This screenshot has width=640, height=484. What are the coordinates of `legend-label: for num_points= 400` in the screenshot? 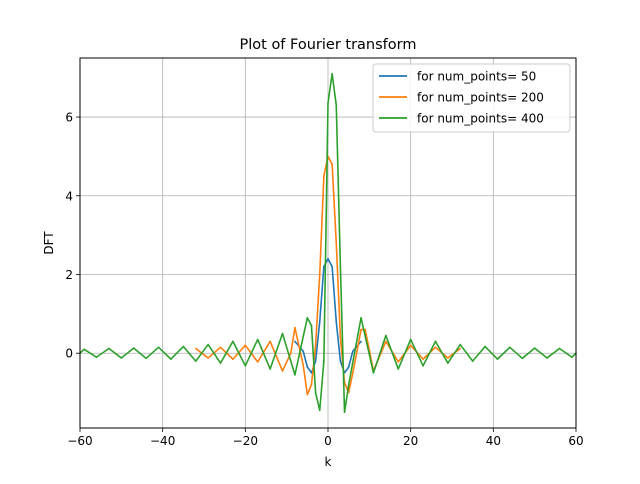 It's located at (480, 119).